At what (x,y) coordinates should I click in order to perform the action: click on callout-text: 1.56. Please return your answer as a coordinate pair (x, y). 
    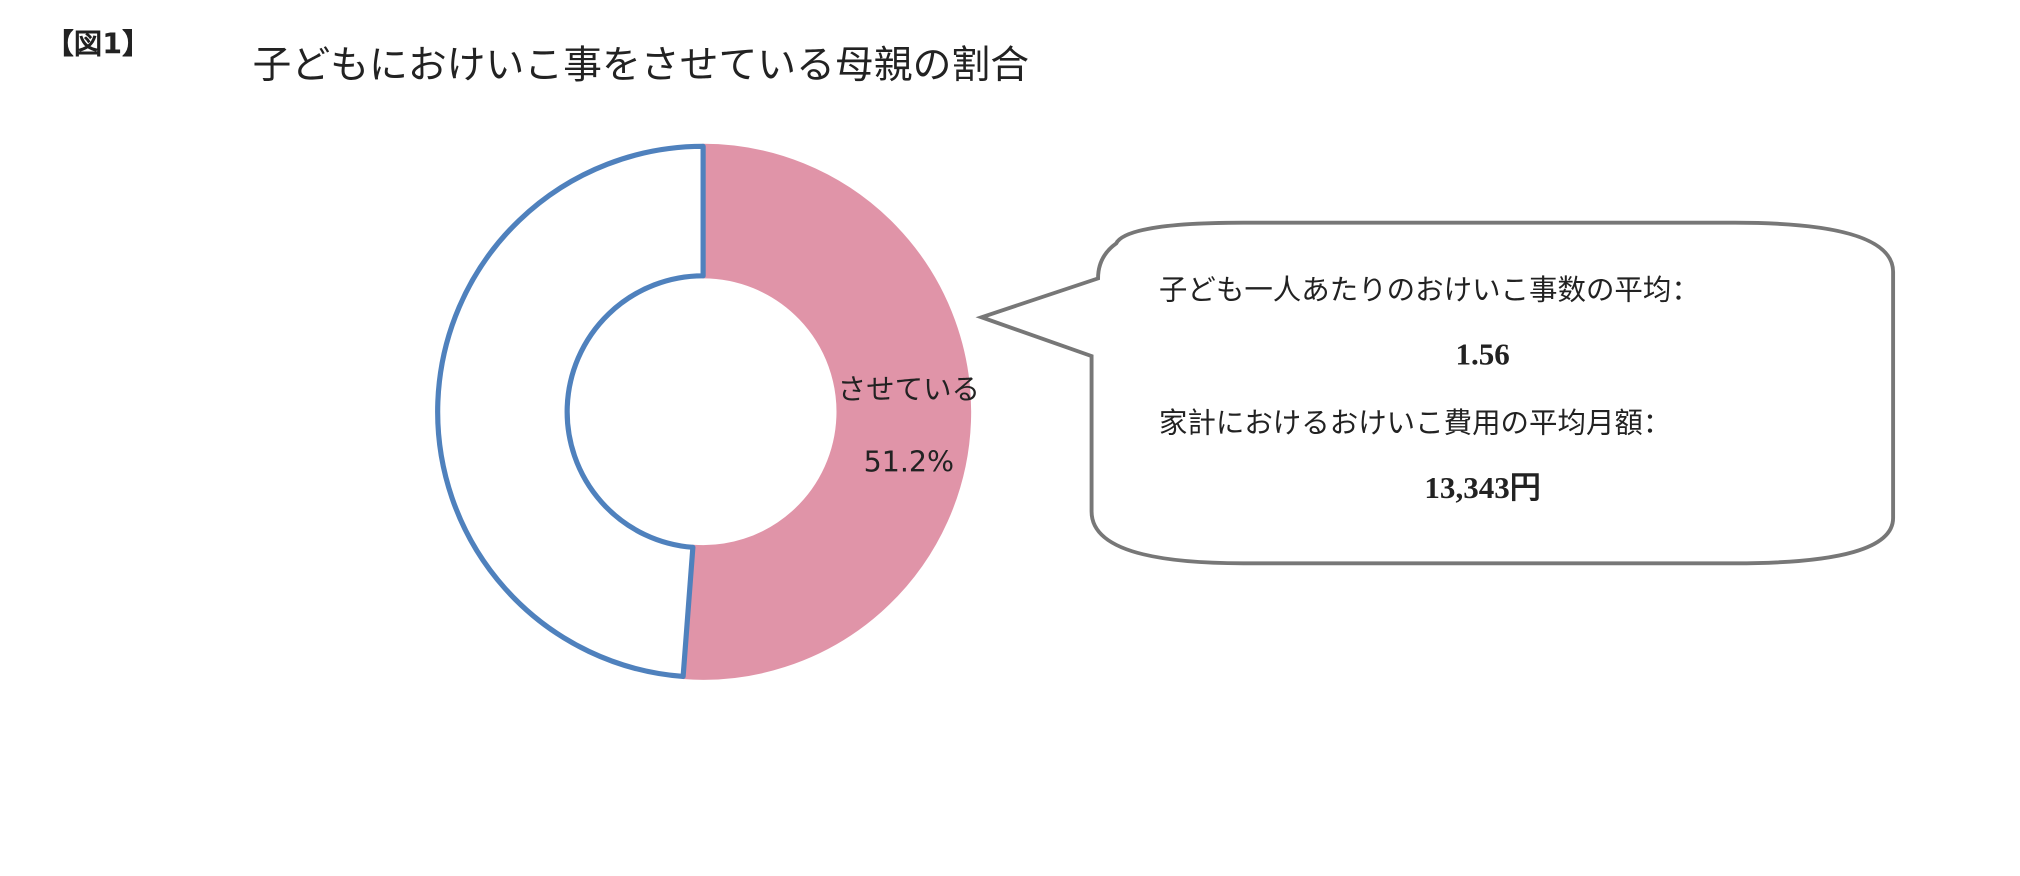
    Looking at the image, I should click on (1482, 354).